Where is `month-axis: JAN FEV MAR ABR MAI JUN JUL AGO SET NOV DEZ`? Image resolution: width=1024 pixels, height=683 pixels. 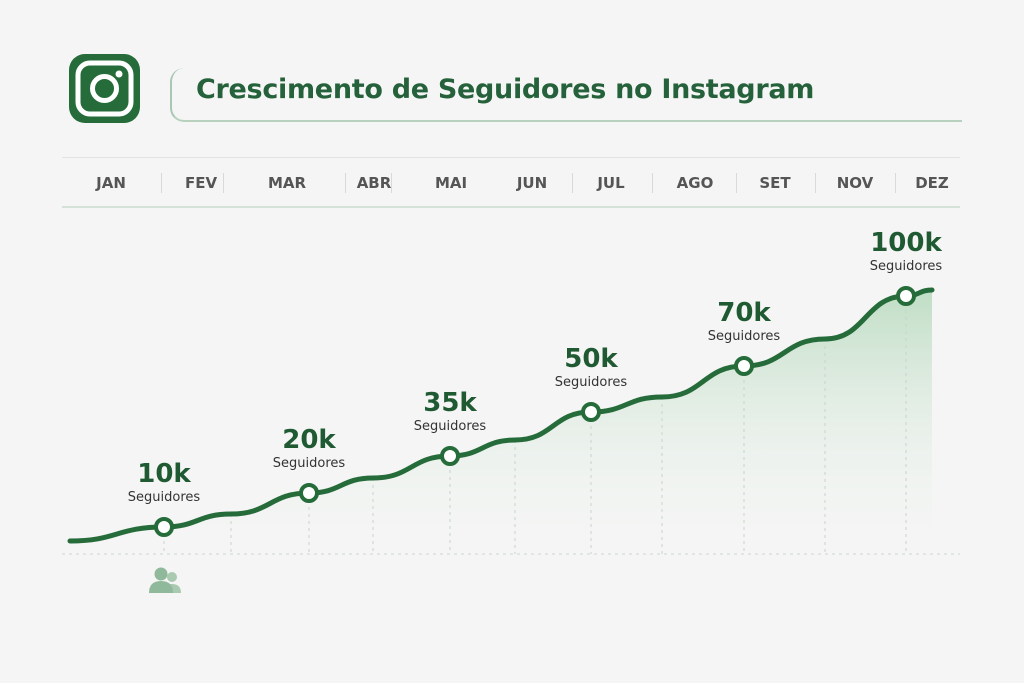
month-axis: JAN FEV MAR ABR MAI JUN JUL AGO SET NOV DEZ is located at coordinates (511, 182).